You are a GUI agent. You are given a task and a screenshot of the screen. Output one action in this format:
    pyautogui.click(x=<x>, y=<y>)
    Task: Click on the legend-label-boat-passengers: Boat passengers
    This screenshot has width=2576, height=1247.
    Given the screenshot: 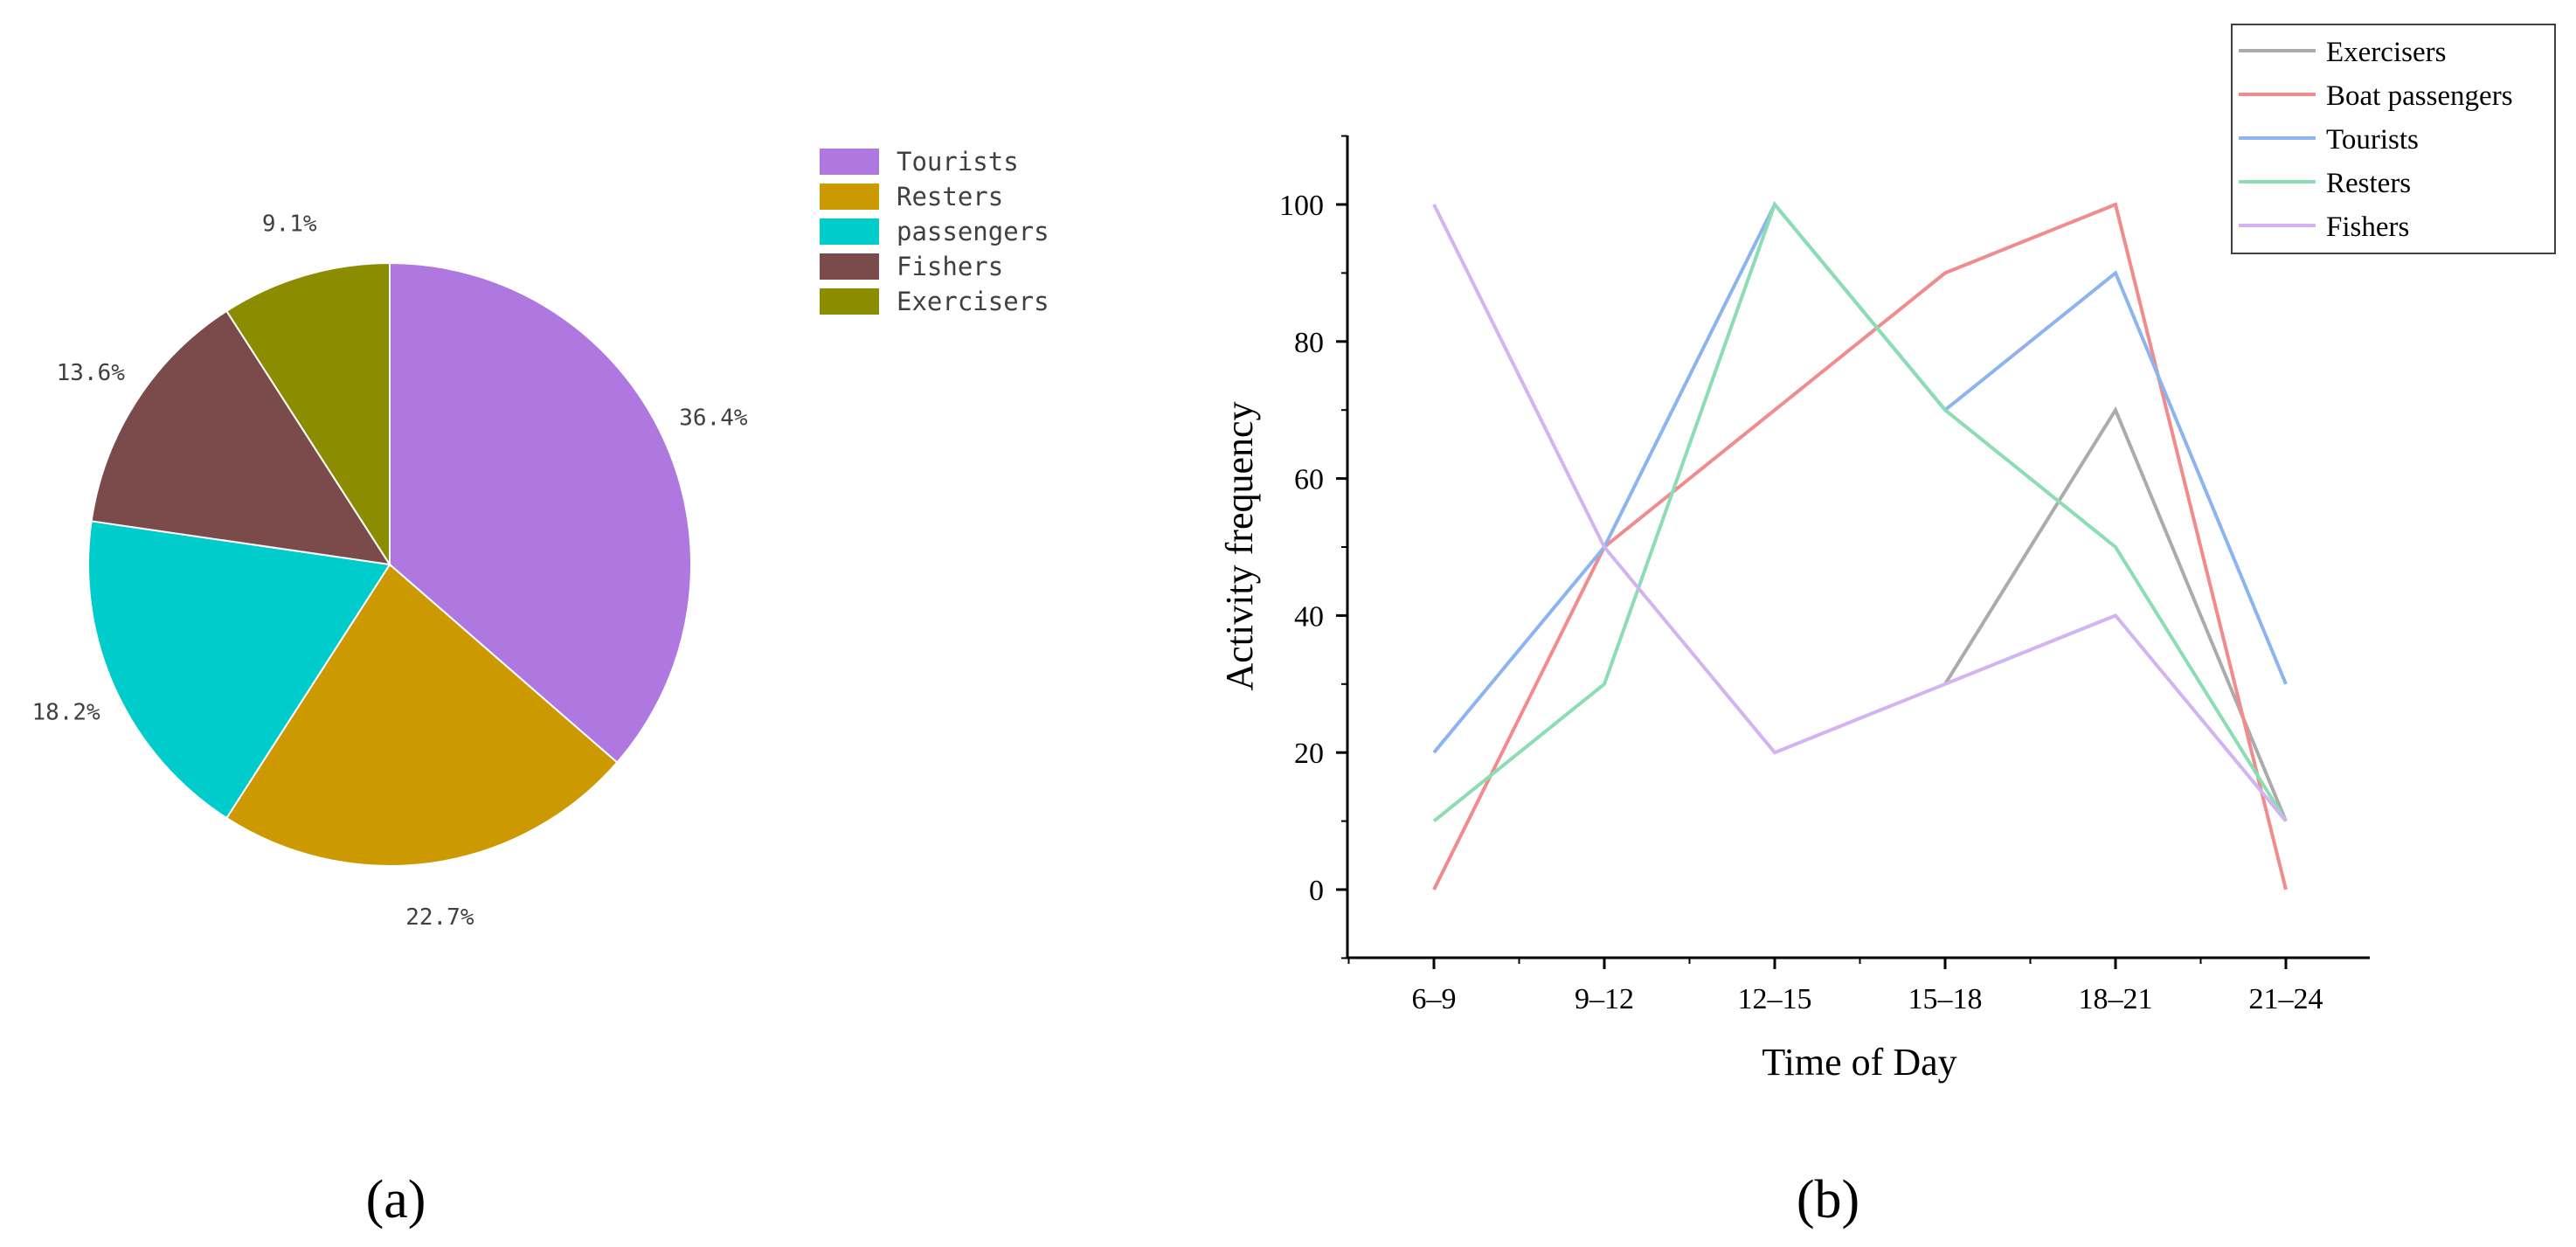 What is the action you would take?
    pyautogui.click(x=2419, y=96)
    